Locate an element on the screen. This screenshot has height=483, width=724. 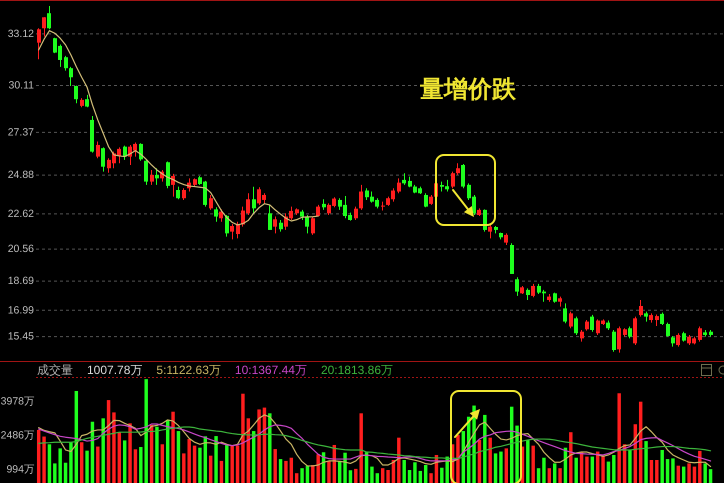
annotation: 1007.78万 is located at coordinates (114, 370).